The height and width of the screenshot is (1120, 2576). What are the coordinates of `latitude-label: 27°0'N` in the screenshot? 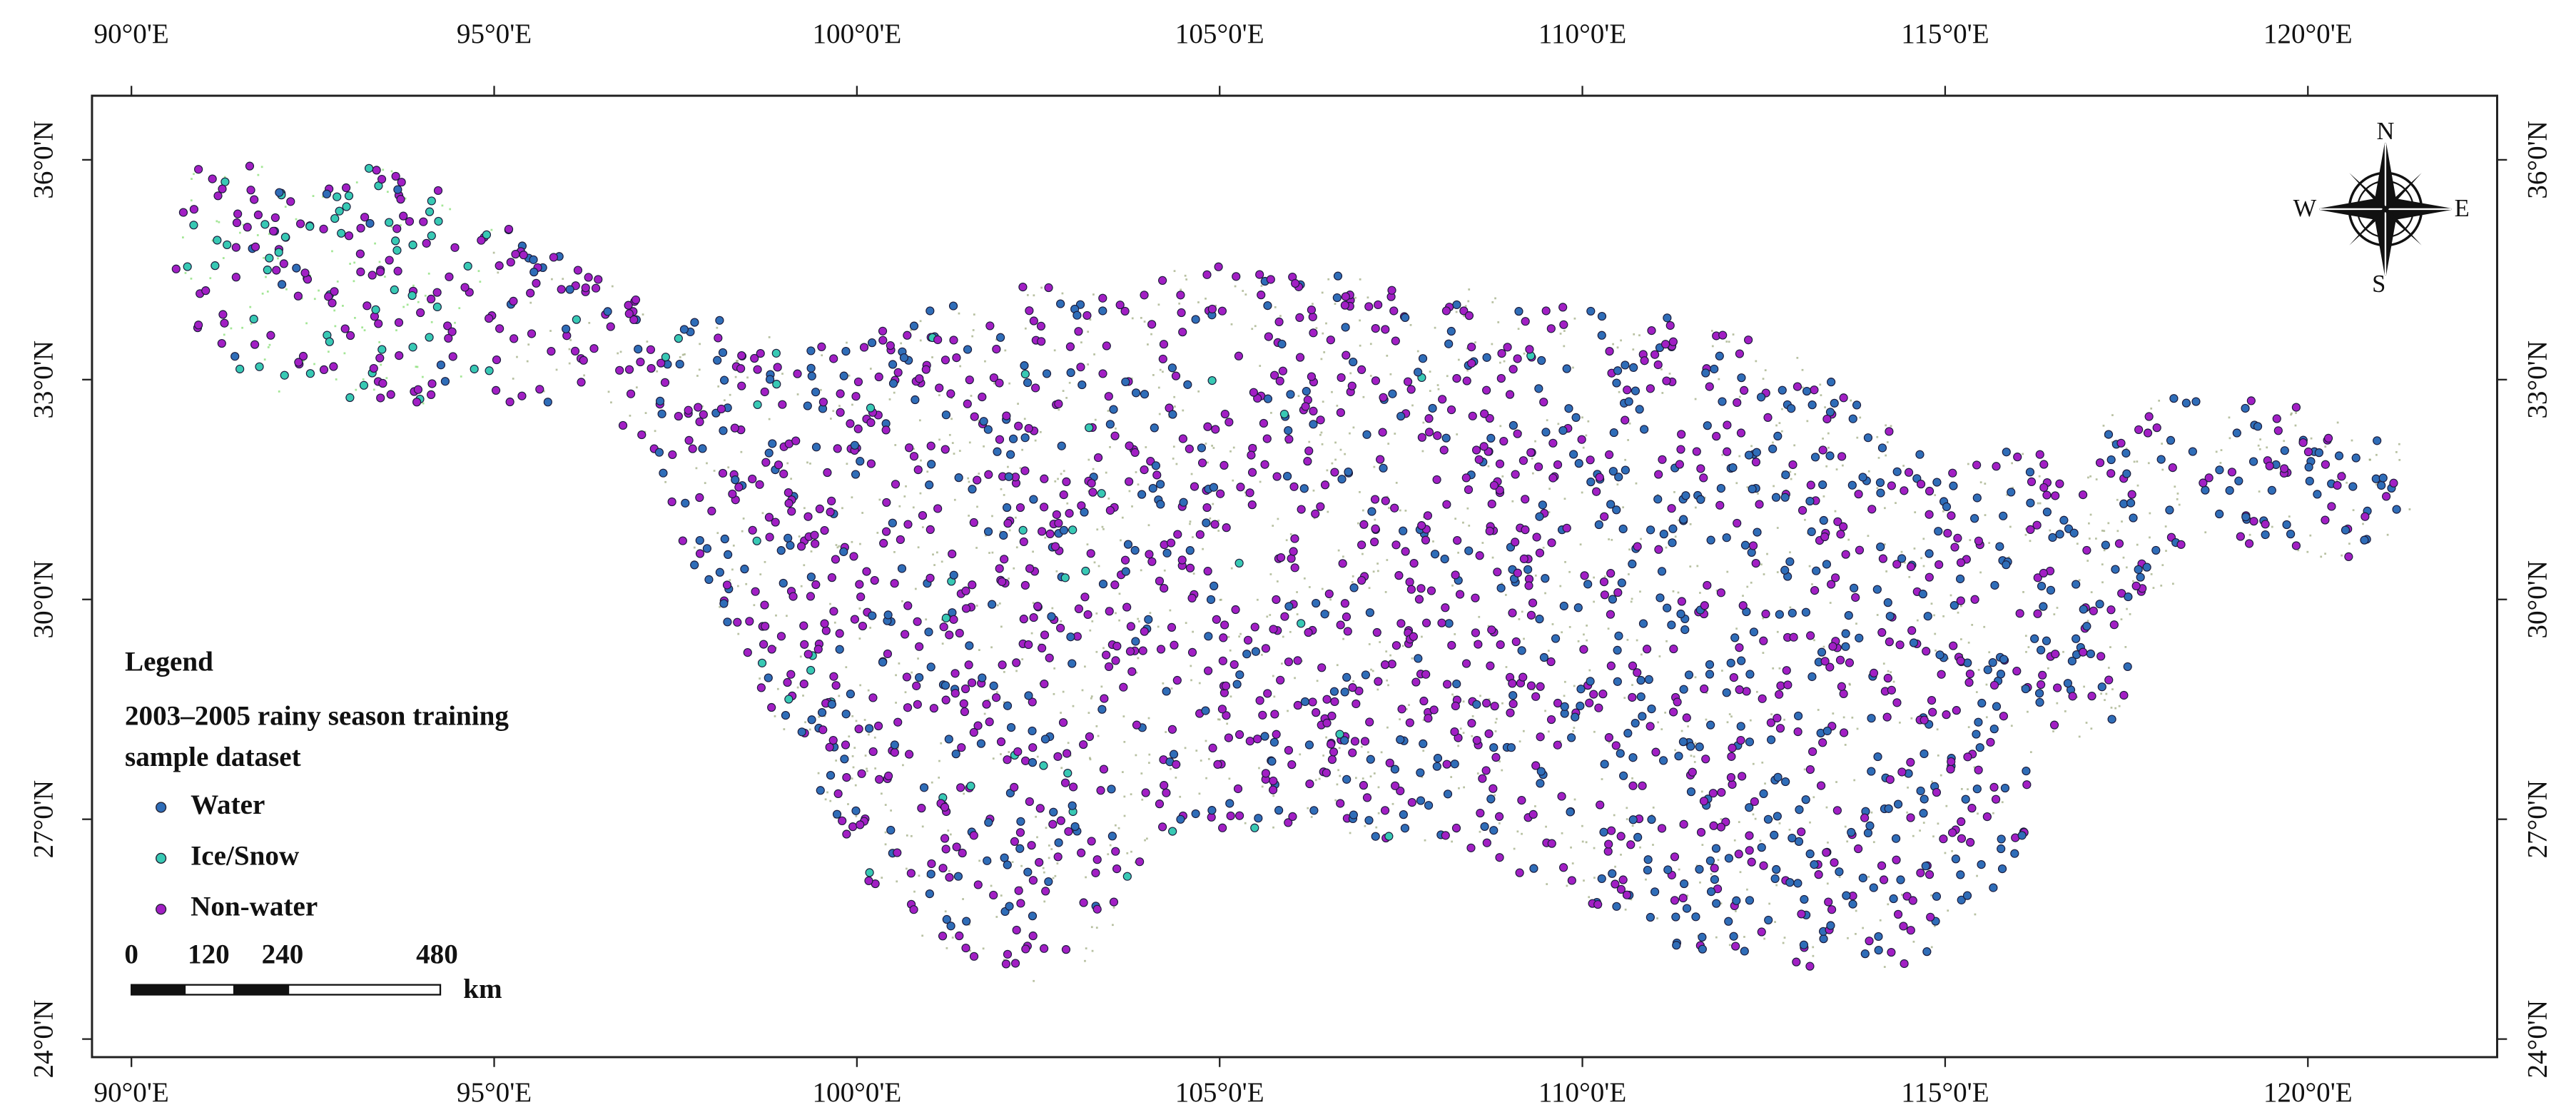 It's located at (43, 819).